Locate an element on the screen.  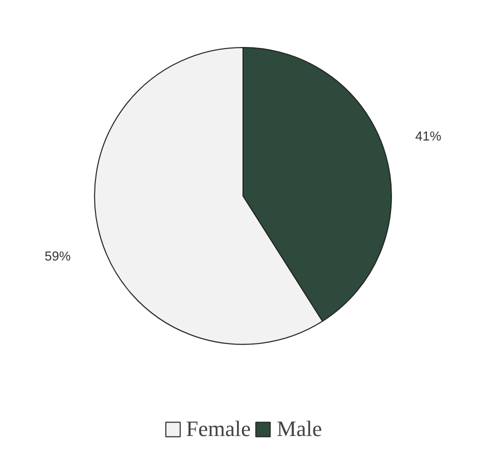
legend-label: Male is located at coordinates (299, 429).